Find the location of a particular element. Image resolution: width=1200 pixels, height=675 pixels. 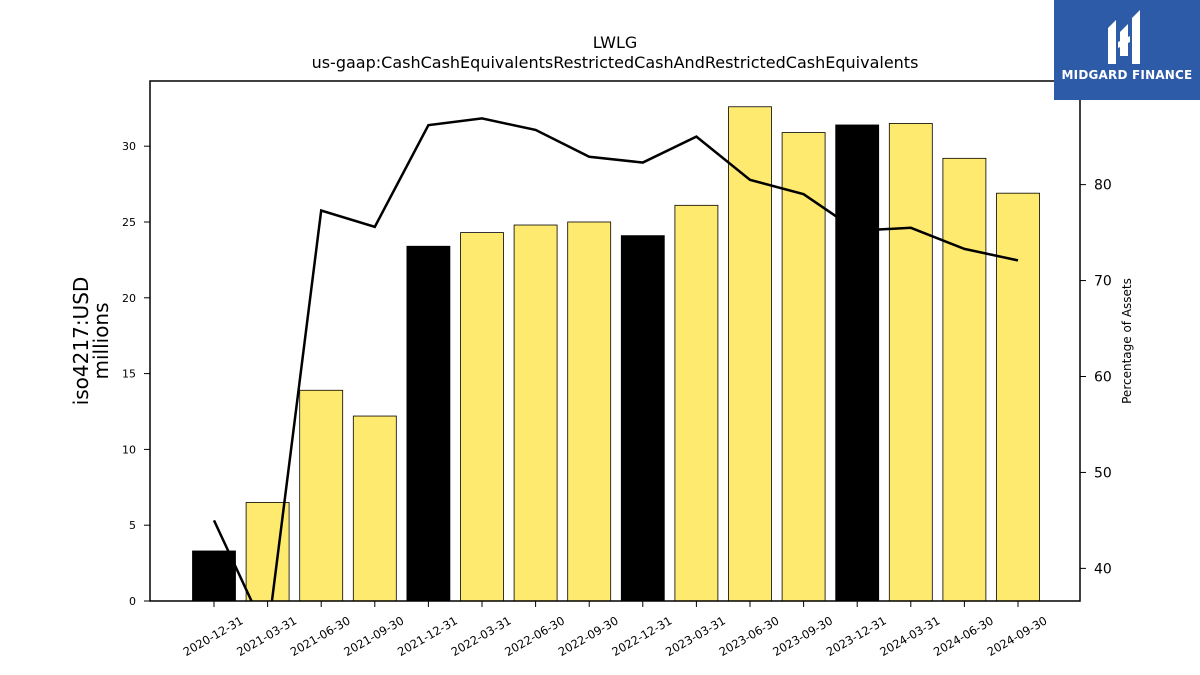

y-tick-label: 0 is located at coordinates (132, 601).